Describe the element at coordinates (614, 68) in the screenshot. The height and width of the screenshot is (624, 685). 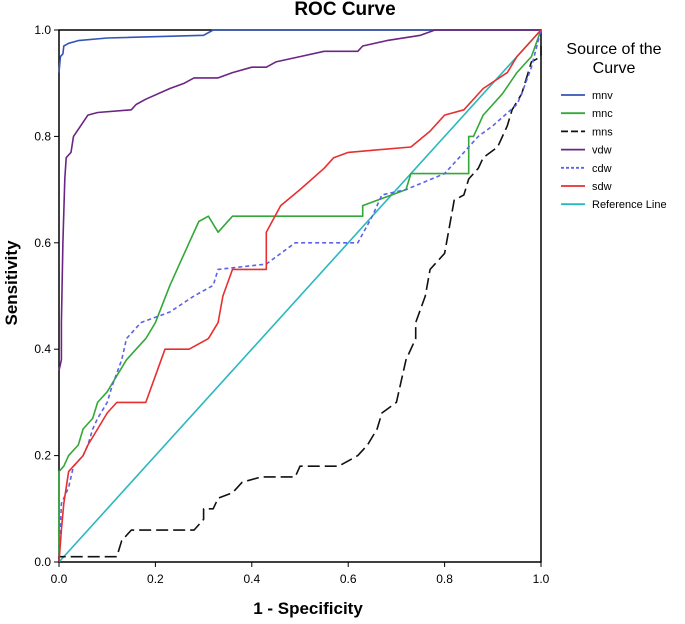
I see `legend-title-line2: Curve` at that location.